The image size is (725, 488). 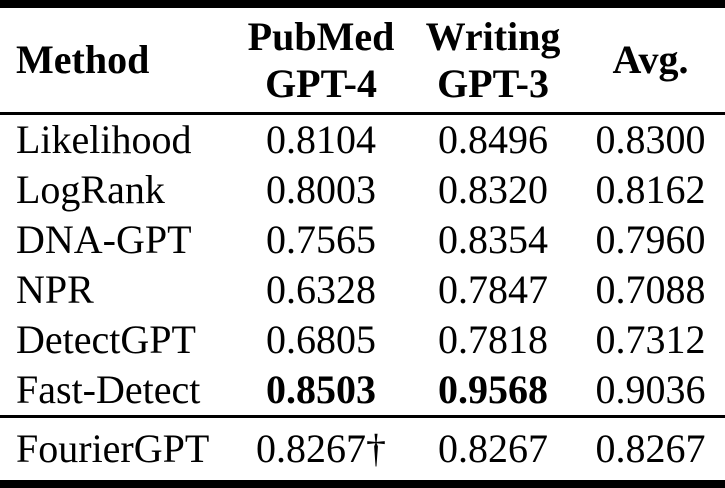 I want to click on column-header-pubmed-line2: GPT-4, so click(x=321, y=83).